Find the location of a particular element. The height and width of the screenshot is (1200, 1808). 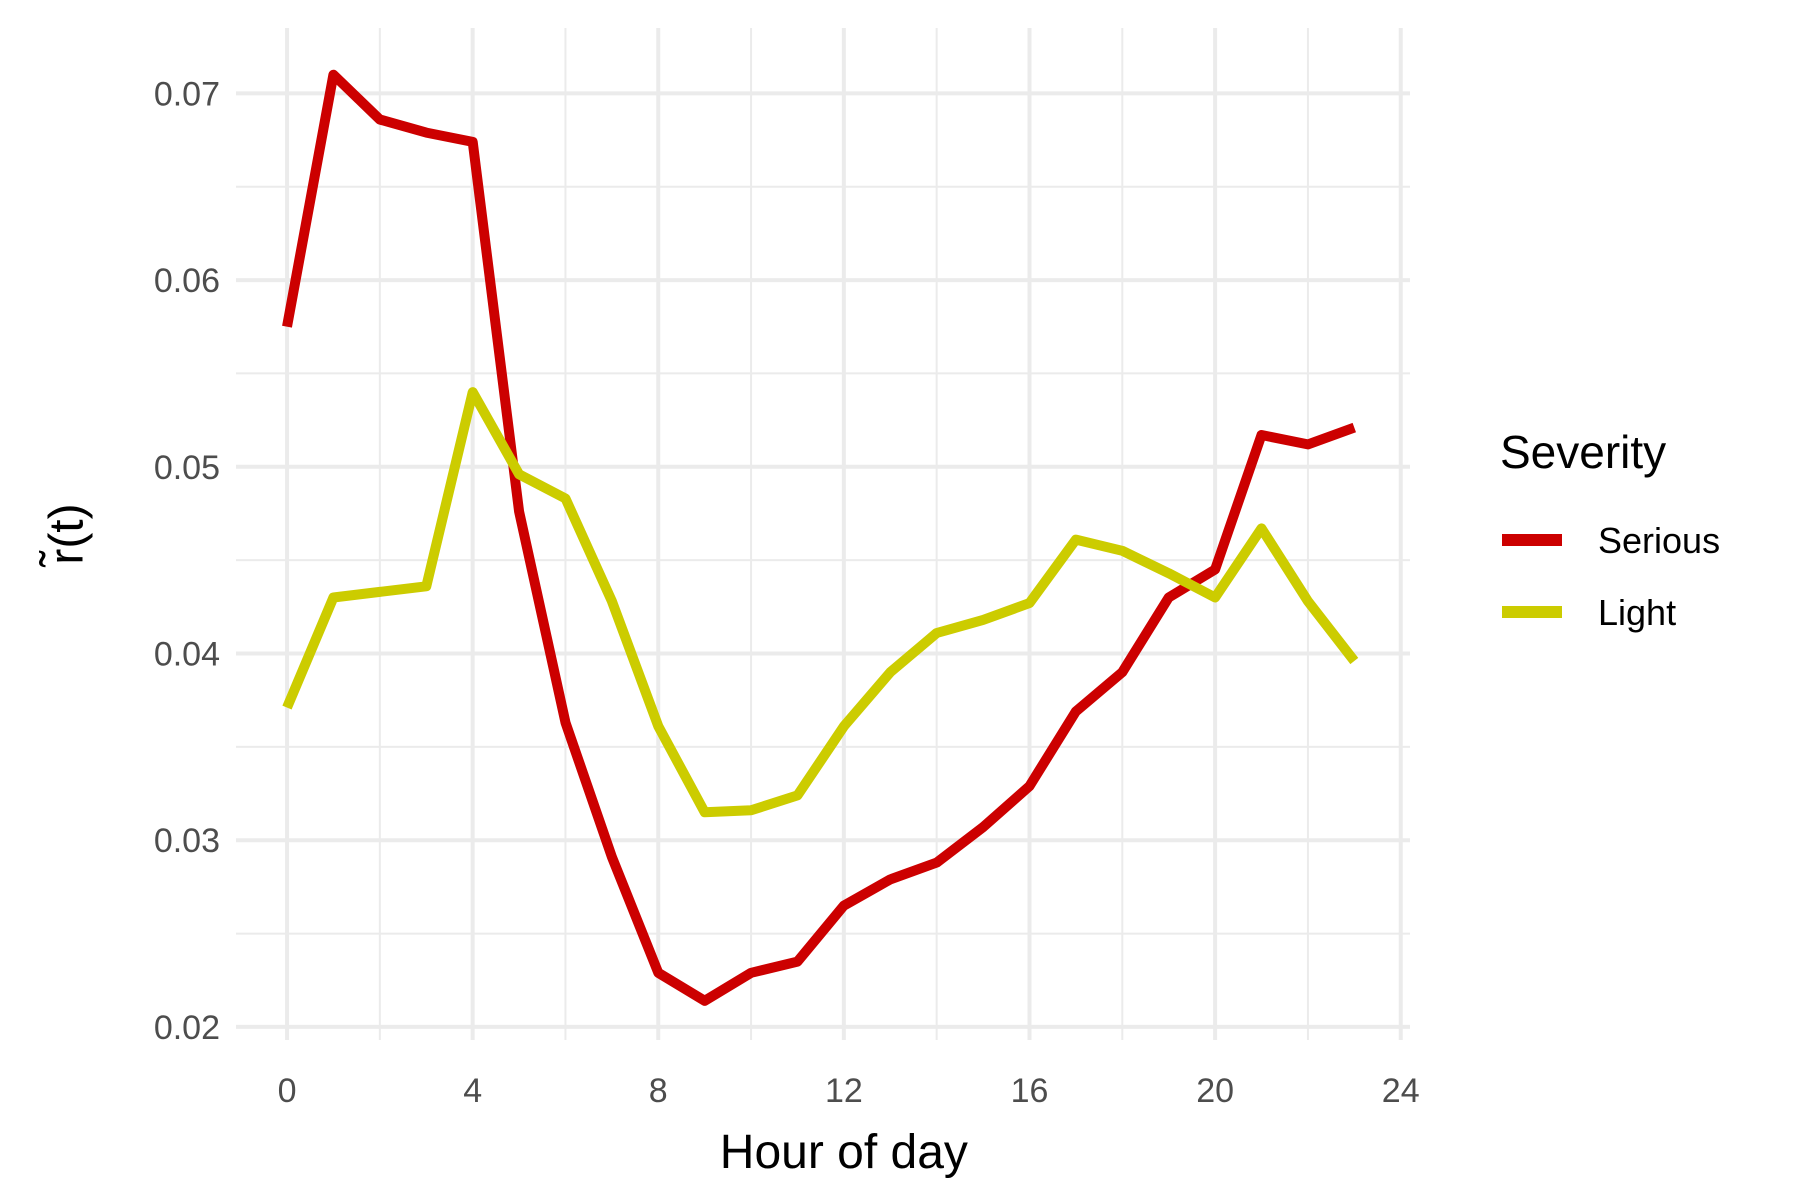

y-tick-label: 0.06 is located at coordinates (187, 281).